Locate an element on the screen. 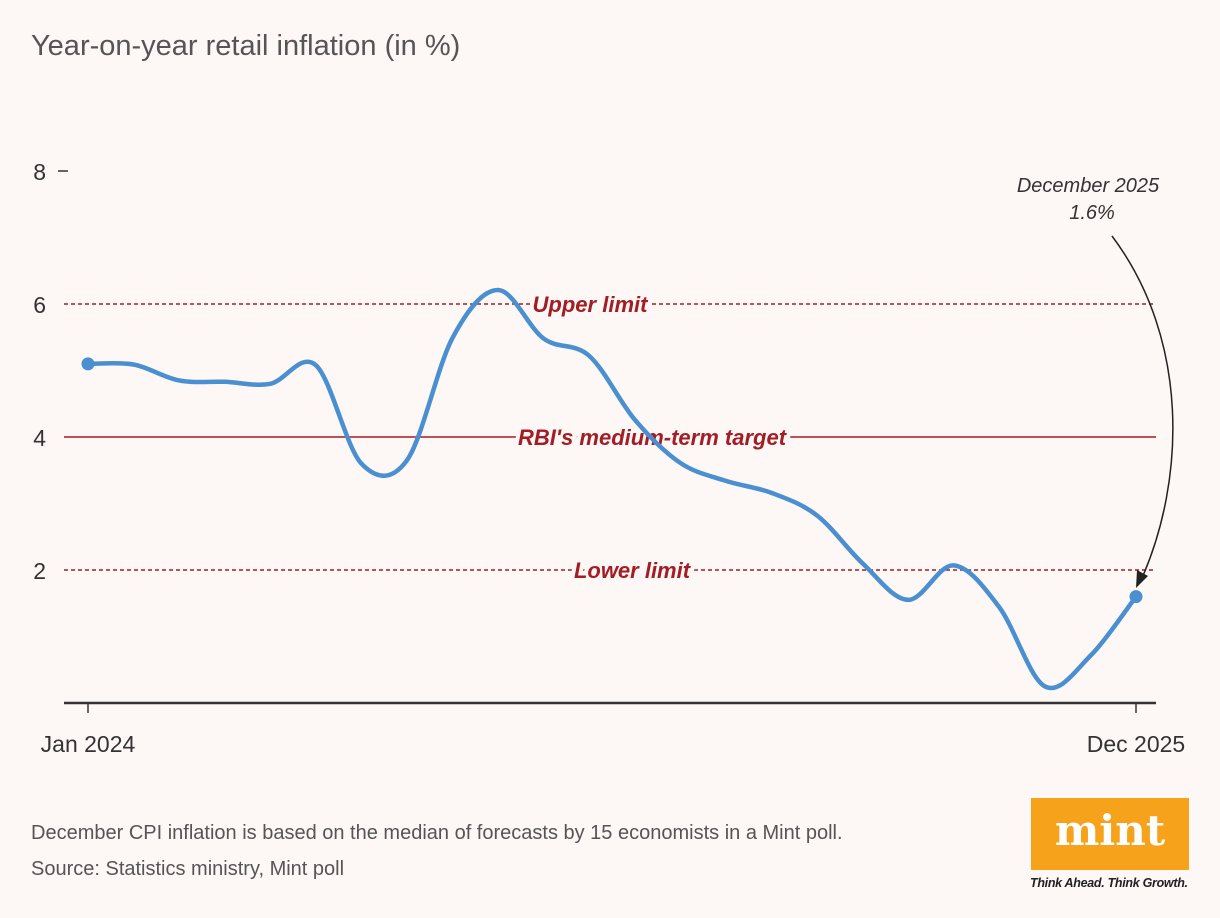 The image size is (1220, 918). x-tick-label: Jan 2024 is located at coordinates (88, 744).